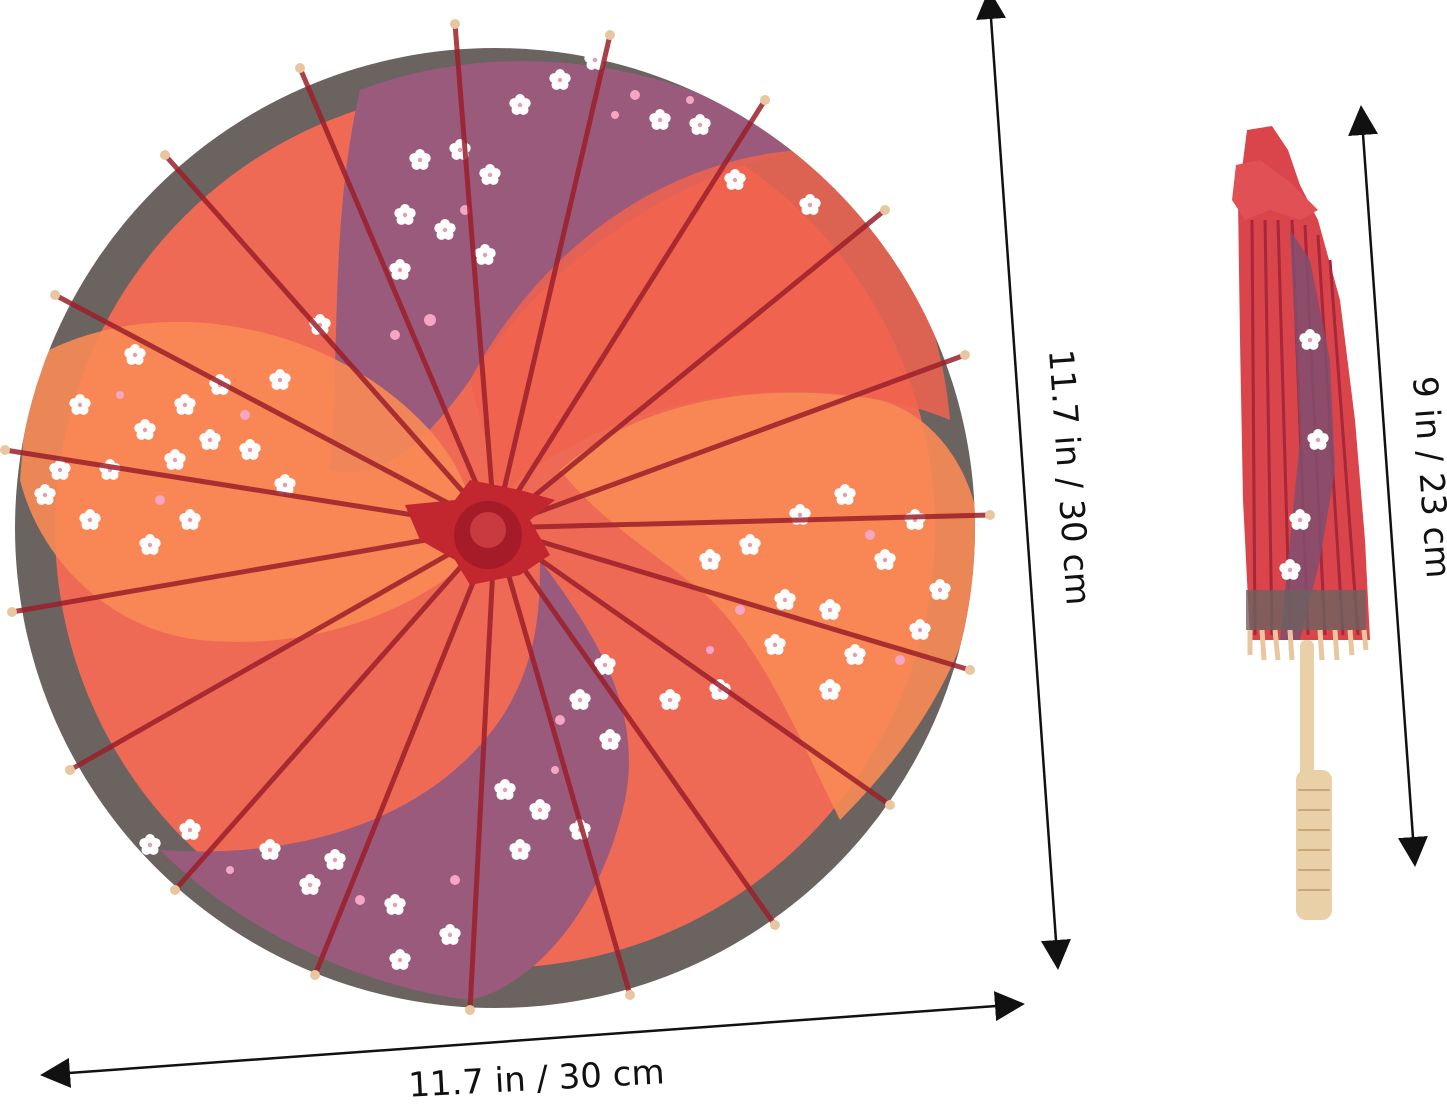 This screenshot has height=1107, width=1447. I want to click on umbrella-shaft, so click(1307, 710).